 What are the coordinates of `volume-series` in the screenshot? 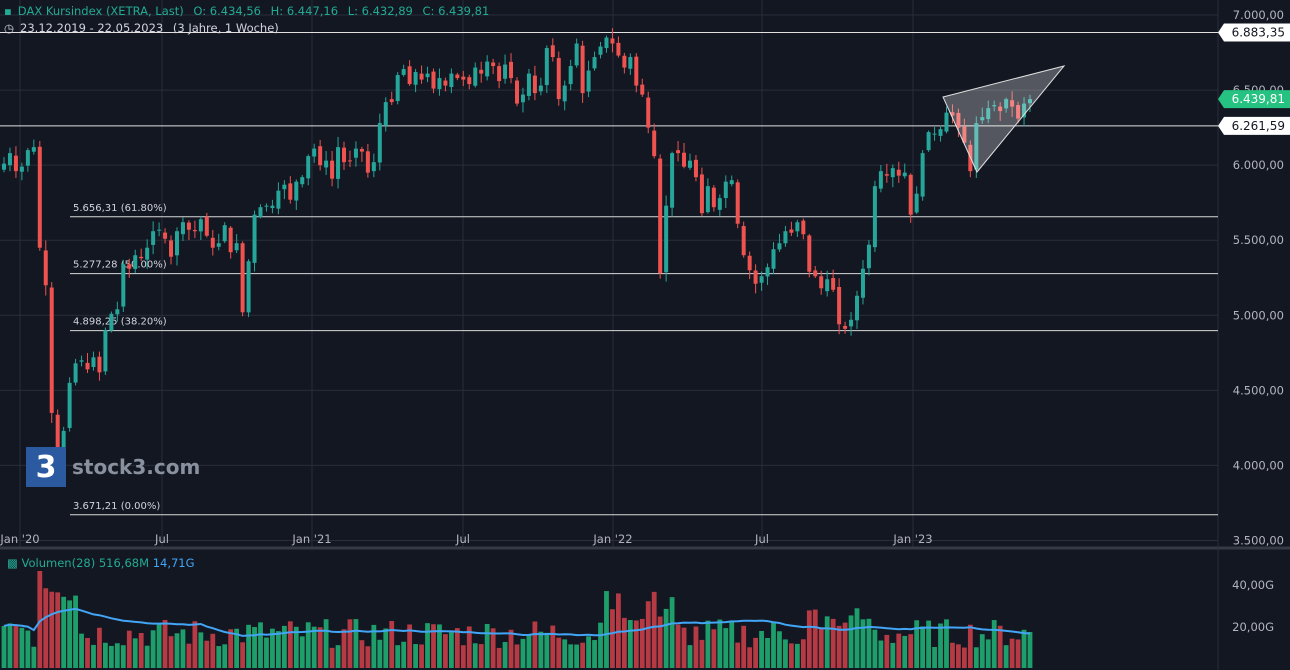 It's located at (517, 618).